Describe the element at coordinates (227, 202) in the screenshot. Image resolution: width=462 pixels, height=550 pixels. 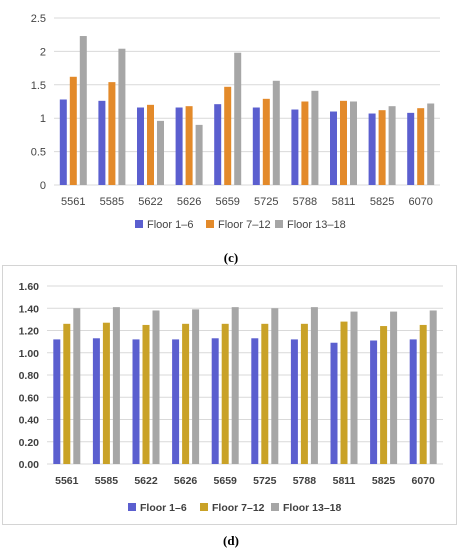
I see `x-category-label: 5659` at that location.